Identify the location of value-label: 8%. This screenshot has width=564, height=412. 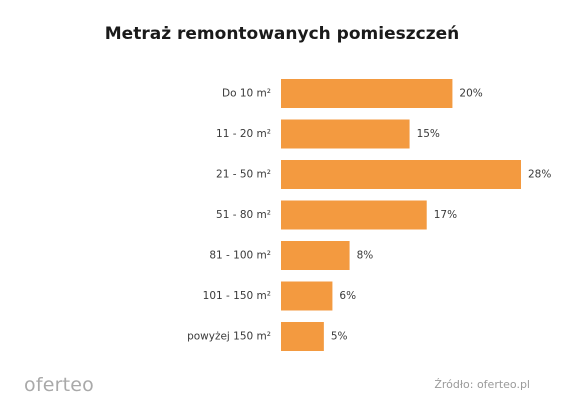
(365, 256).